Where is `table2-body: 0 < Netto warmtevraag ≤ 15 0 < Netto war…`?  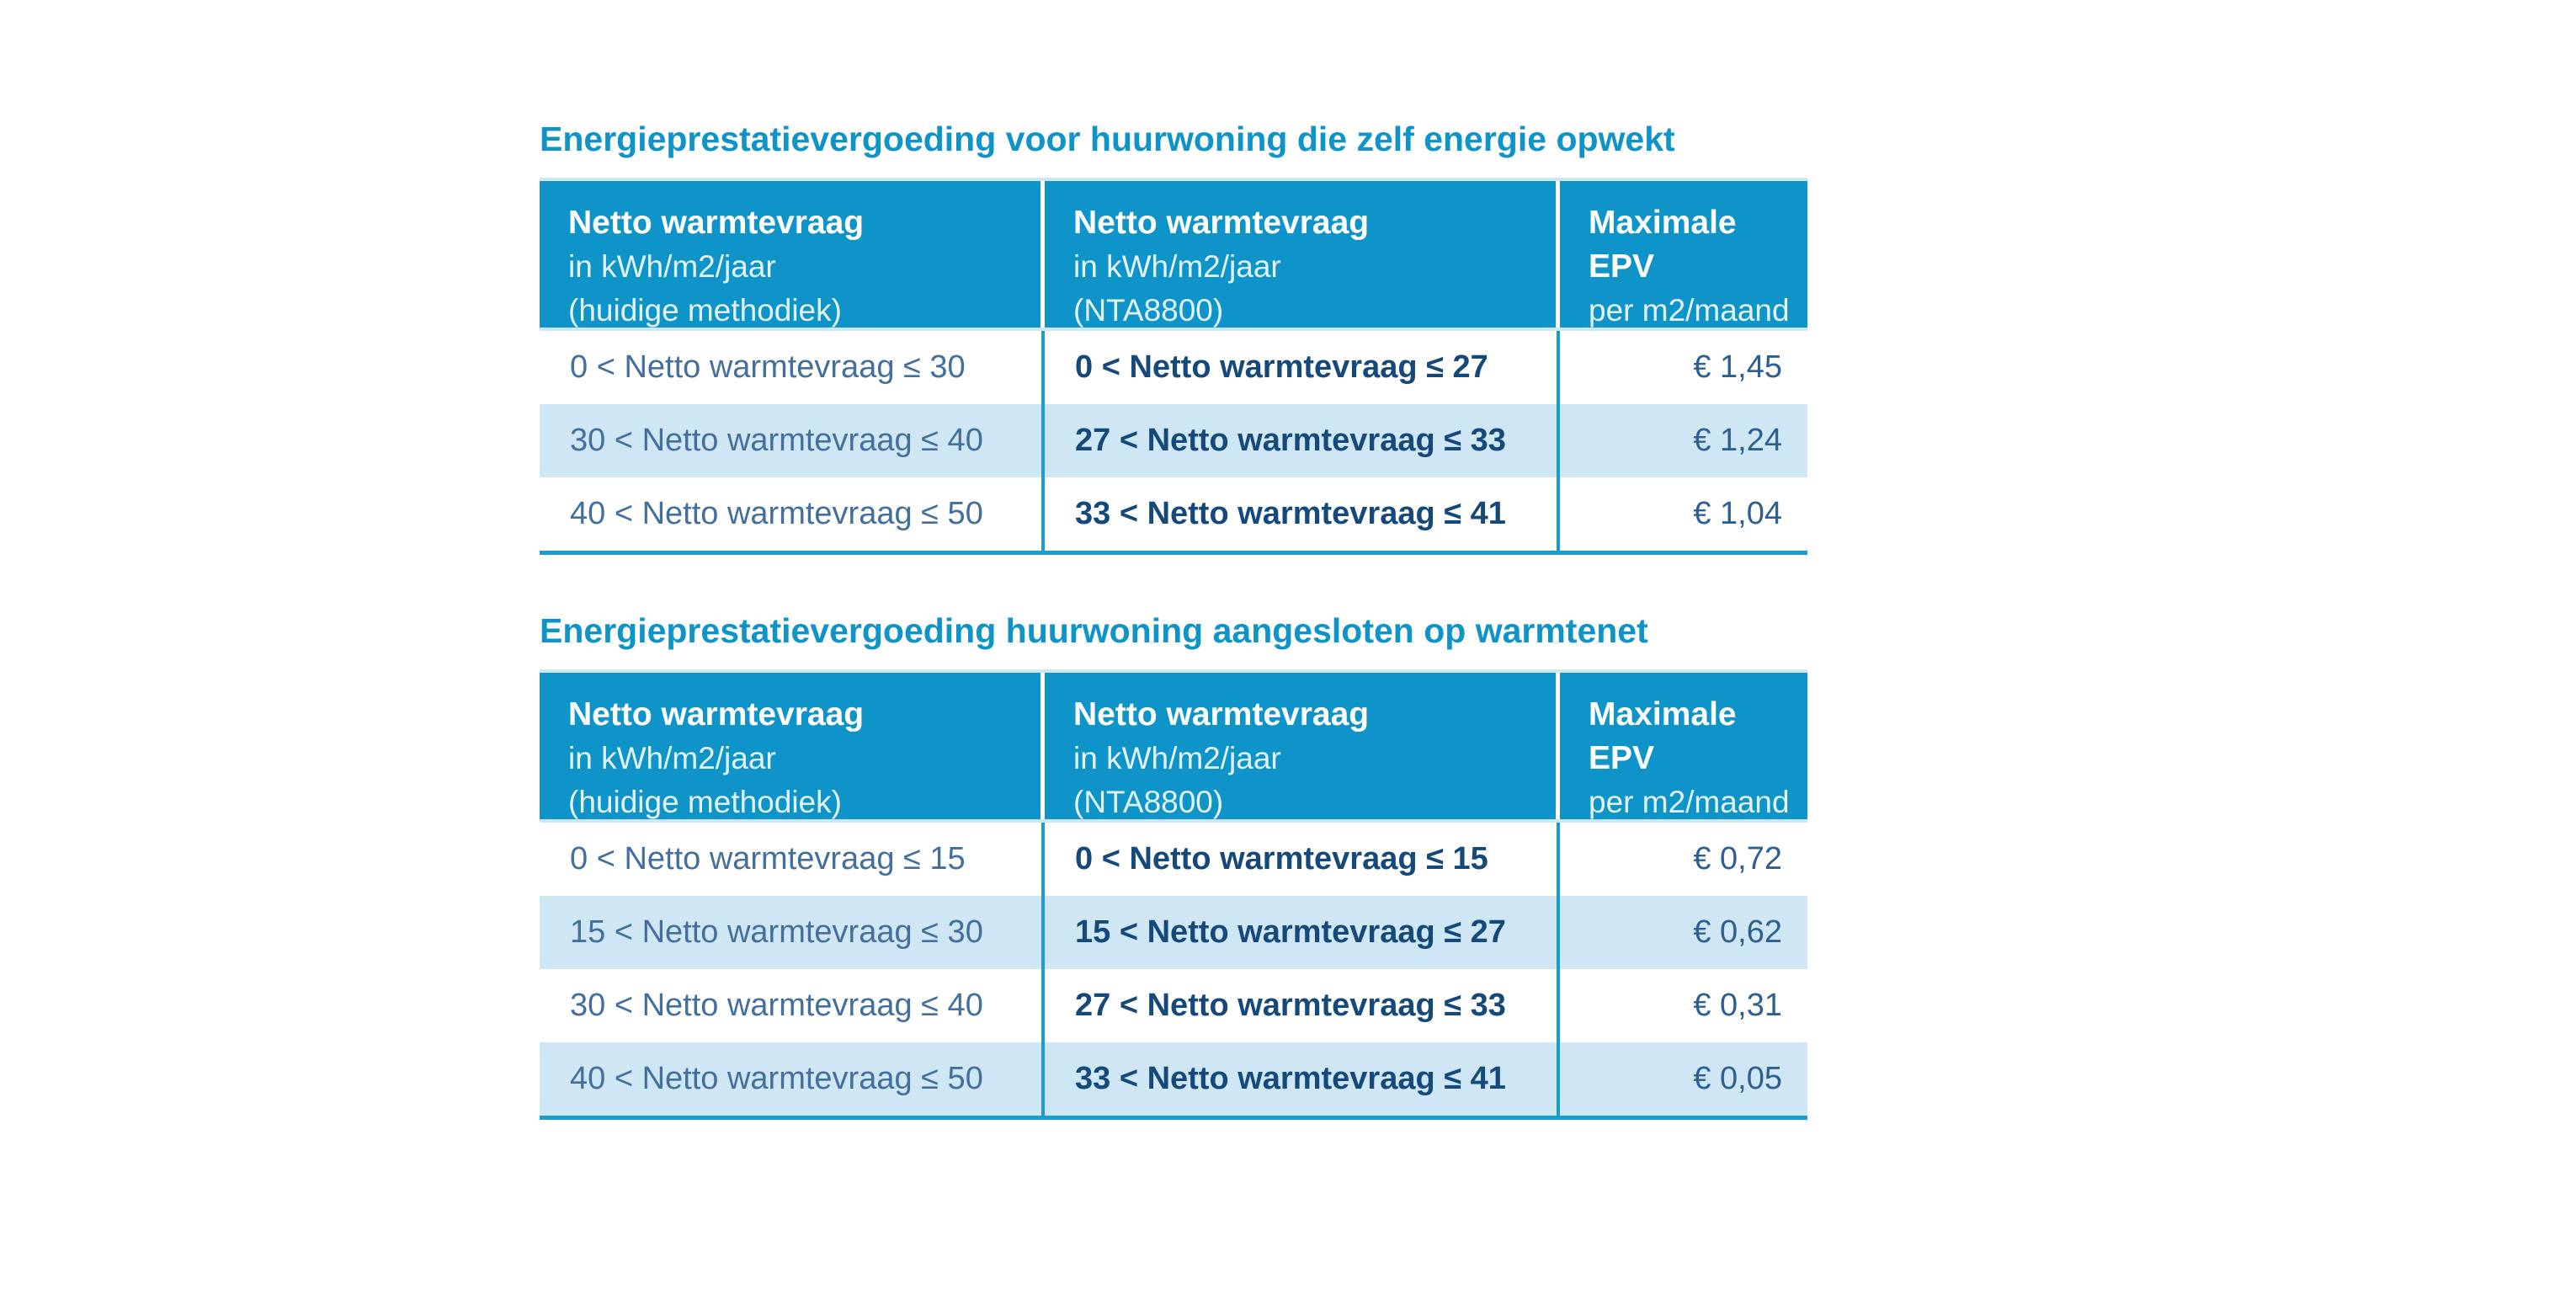 table2-body: 0 < Netto warmtevraag ≤ 15 0 < Netto war… is located at coordinates (1174, 971).